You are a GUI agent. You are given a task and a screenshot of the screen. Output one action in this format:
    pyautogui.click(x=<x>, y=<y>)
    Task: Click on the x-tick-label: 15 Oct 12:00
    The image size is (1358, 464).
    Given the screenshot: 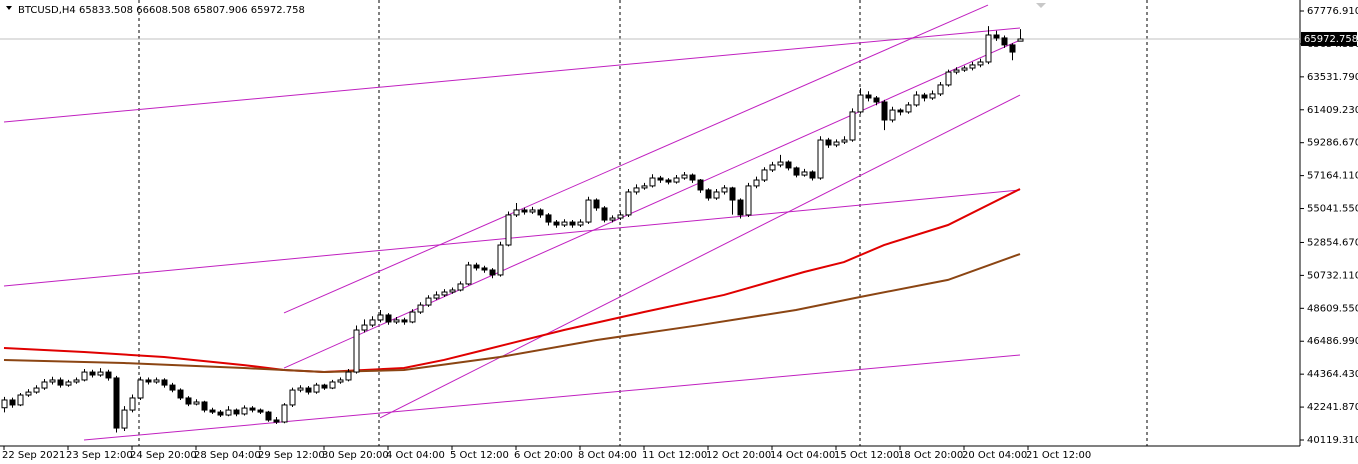 What is the action you would take?
    pyautogui.click(x=866, y=455)
    